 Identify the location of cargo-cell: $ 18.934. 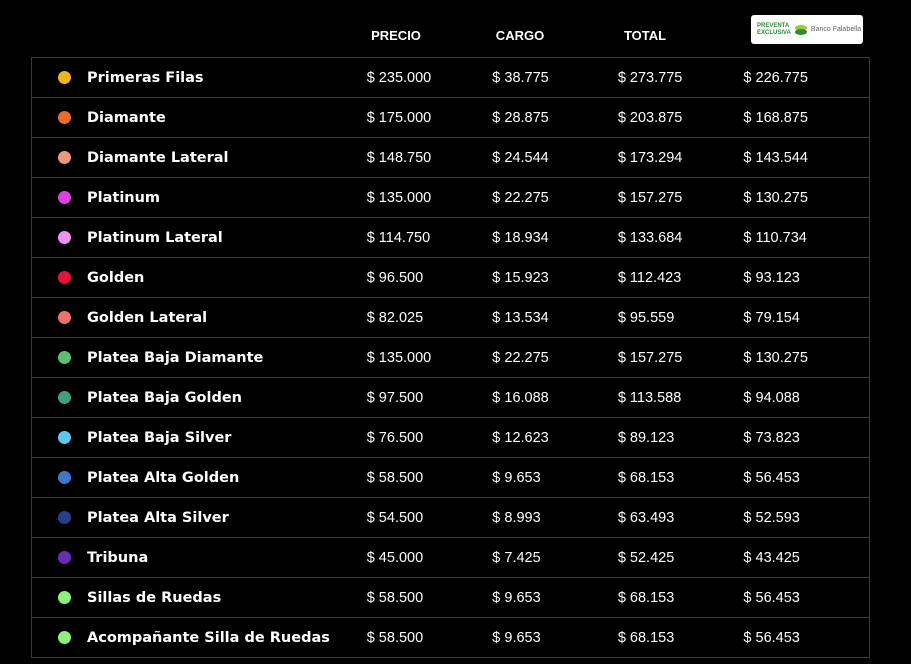
(555, 237).